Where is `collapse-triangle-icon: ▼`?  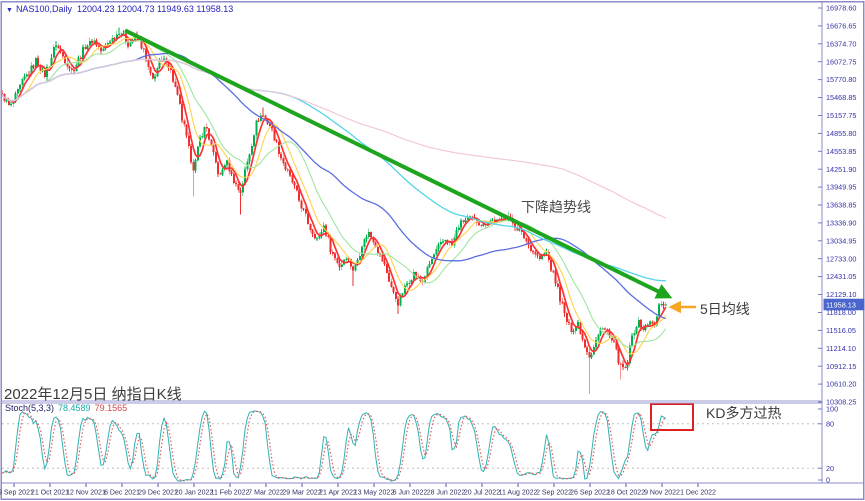 collapse-triangle-icon: ▼ is located at coordinates (9, 10).